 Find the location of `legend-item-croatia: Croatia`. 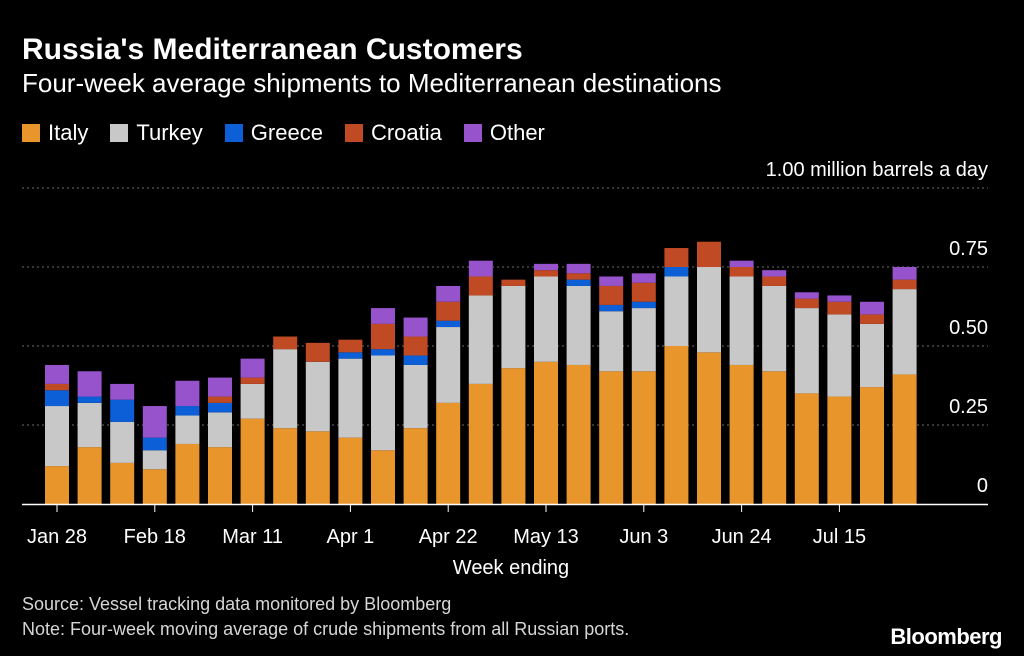

legend-item-croatia: Croatia is located at coordinates (393, 133).